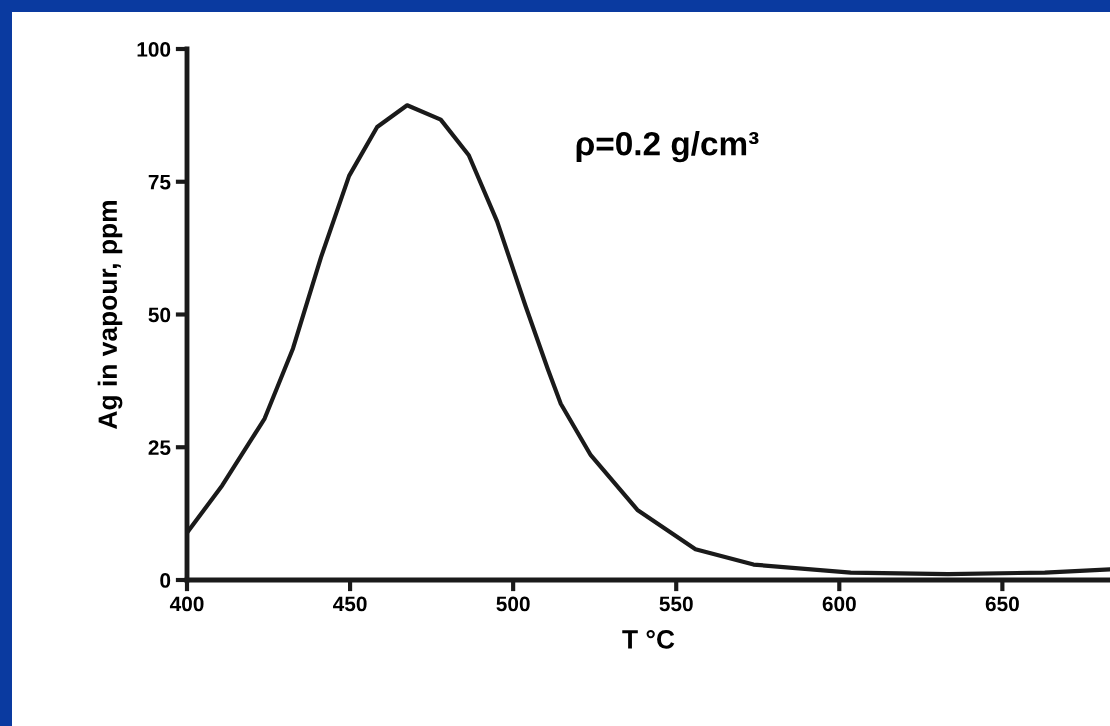  I want to click on annotation: ρ=0.2 g/cm³, so click(667, 147).